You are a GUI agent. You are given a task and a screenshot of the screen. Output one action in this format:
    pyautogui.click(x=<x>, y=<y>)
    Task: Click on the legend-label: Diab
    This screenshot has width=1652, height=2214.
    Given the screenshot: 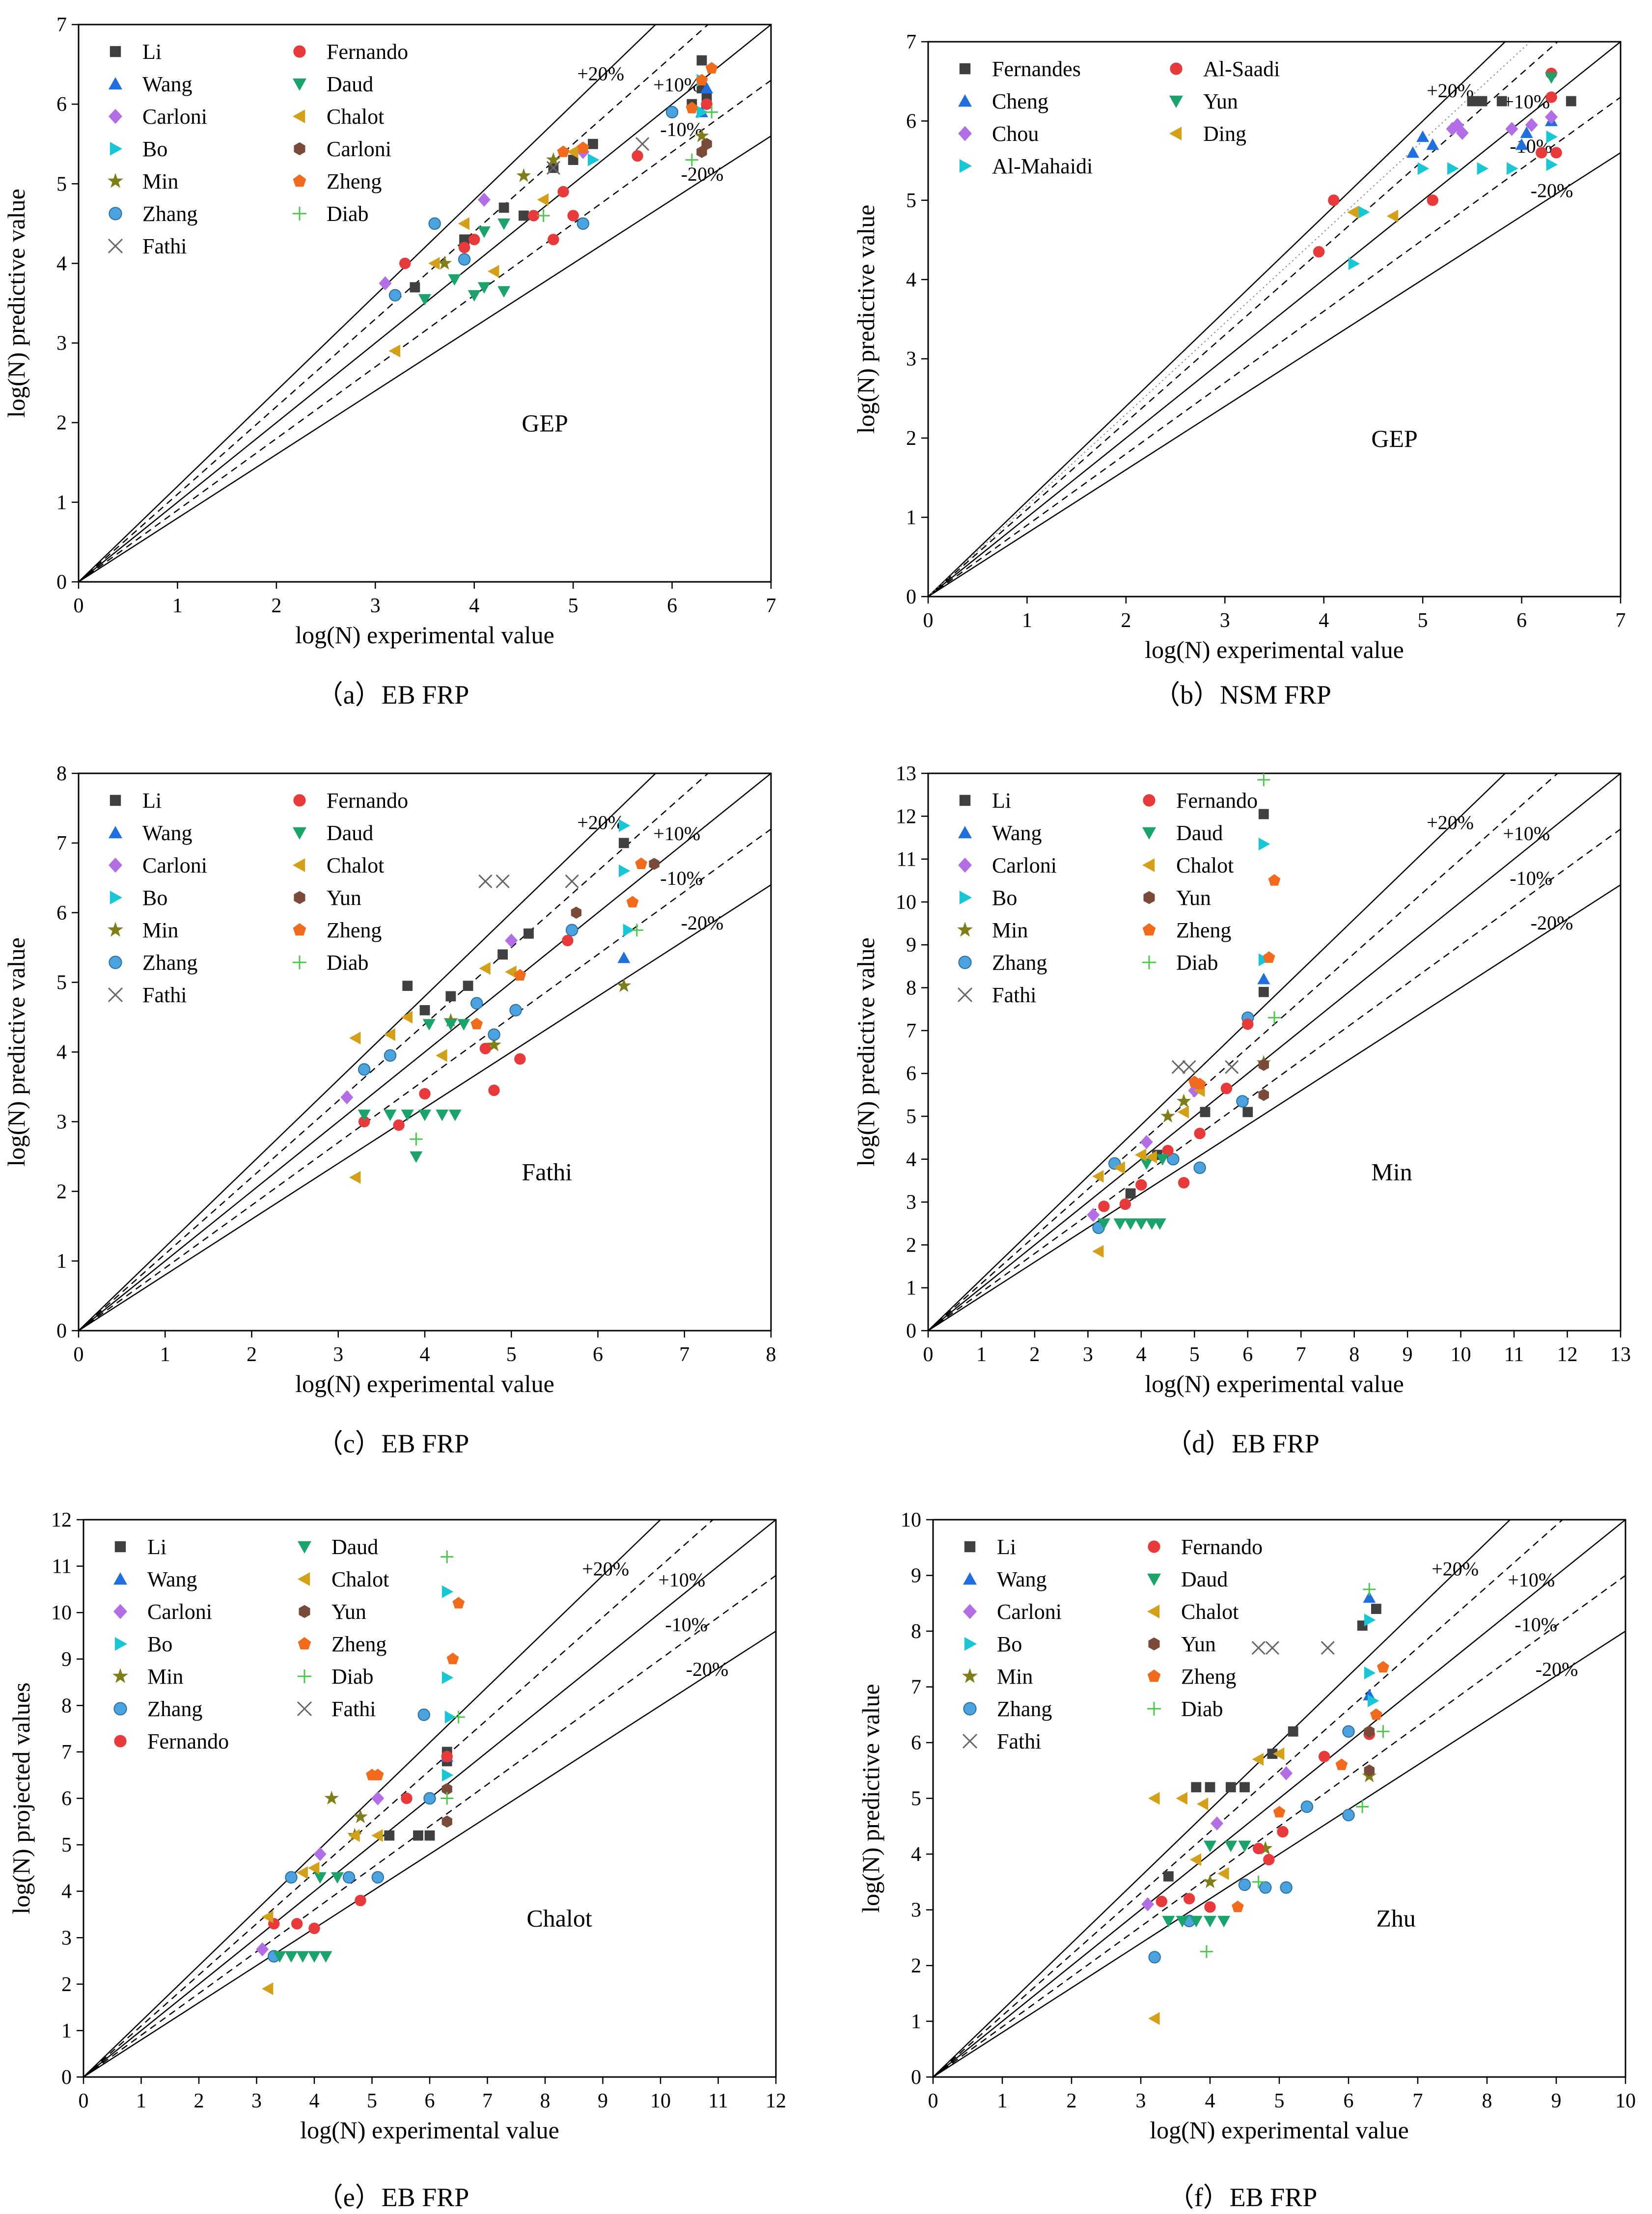 What is the action you would take?
    pyautogui.click(x=348, y=963)
    